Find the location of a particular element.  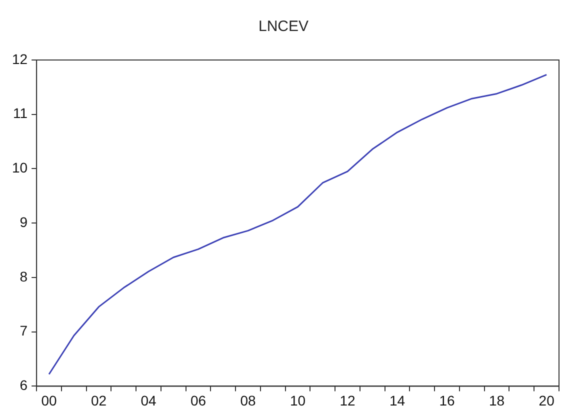

y-tick-label: 7 is located at coordinates (24, 330).